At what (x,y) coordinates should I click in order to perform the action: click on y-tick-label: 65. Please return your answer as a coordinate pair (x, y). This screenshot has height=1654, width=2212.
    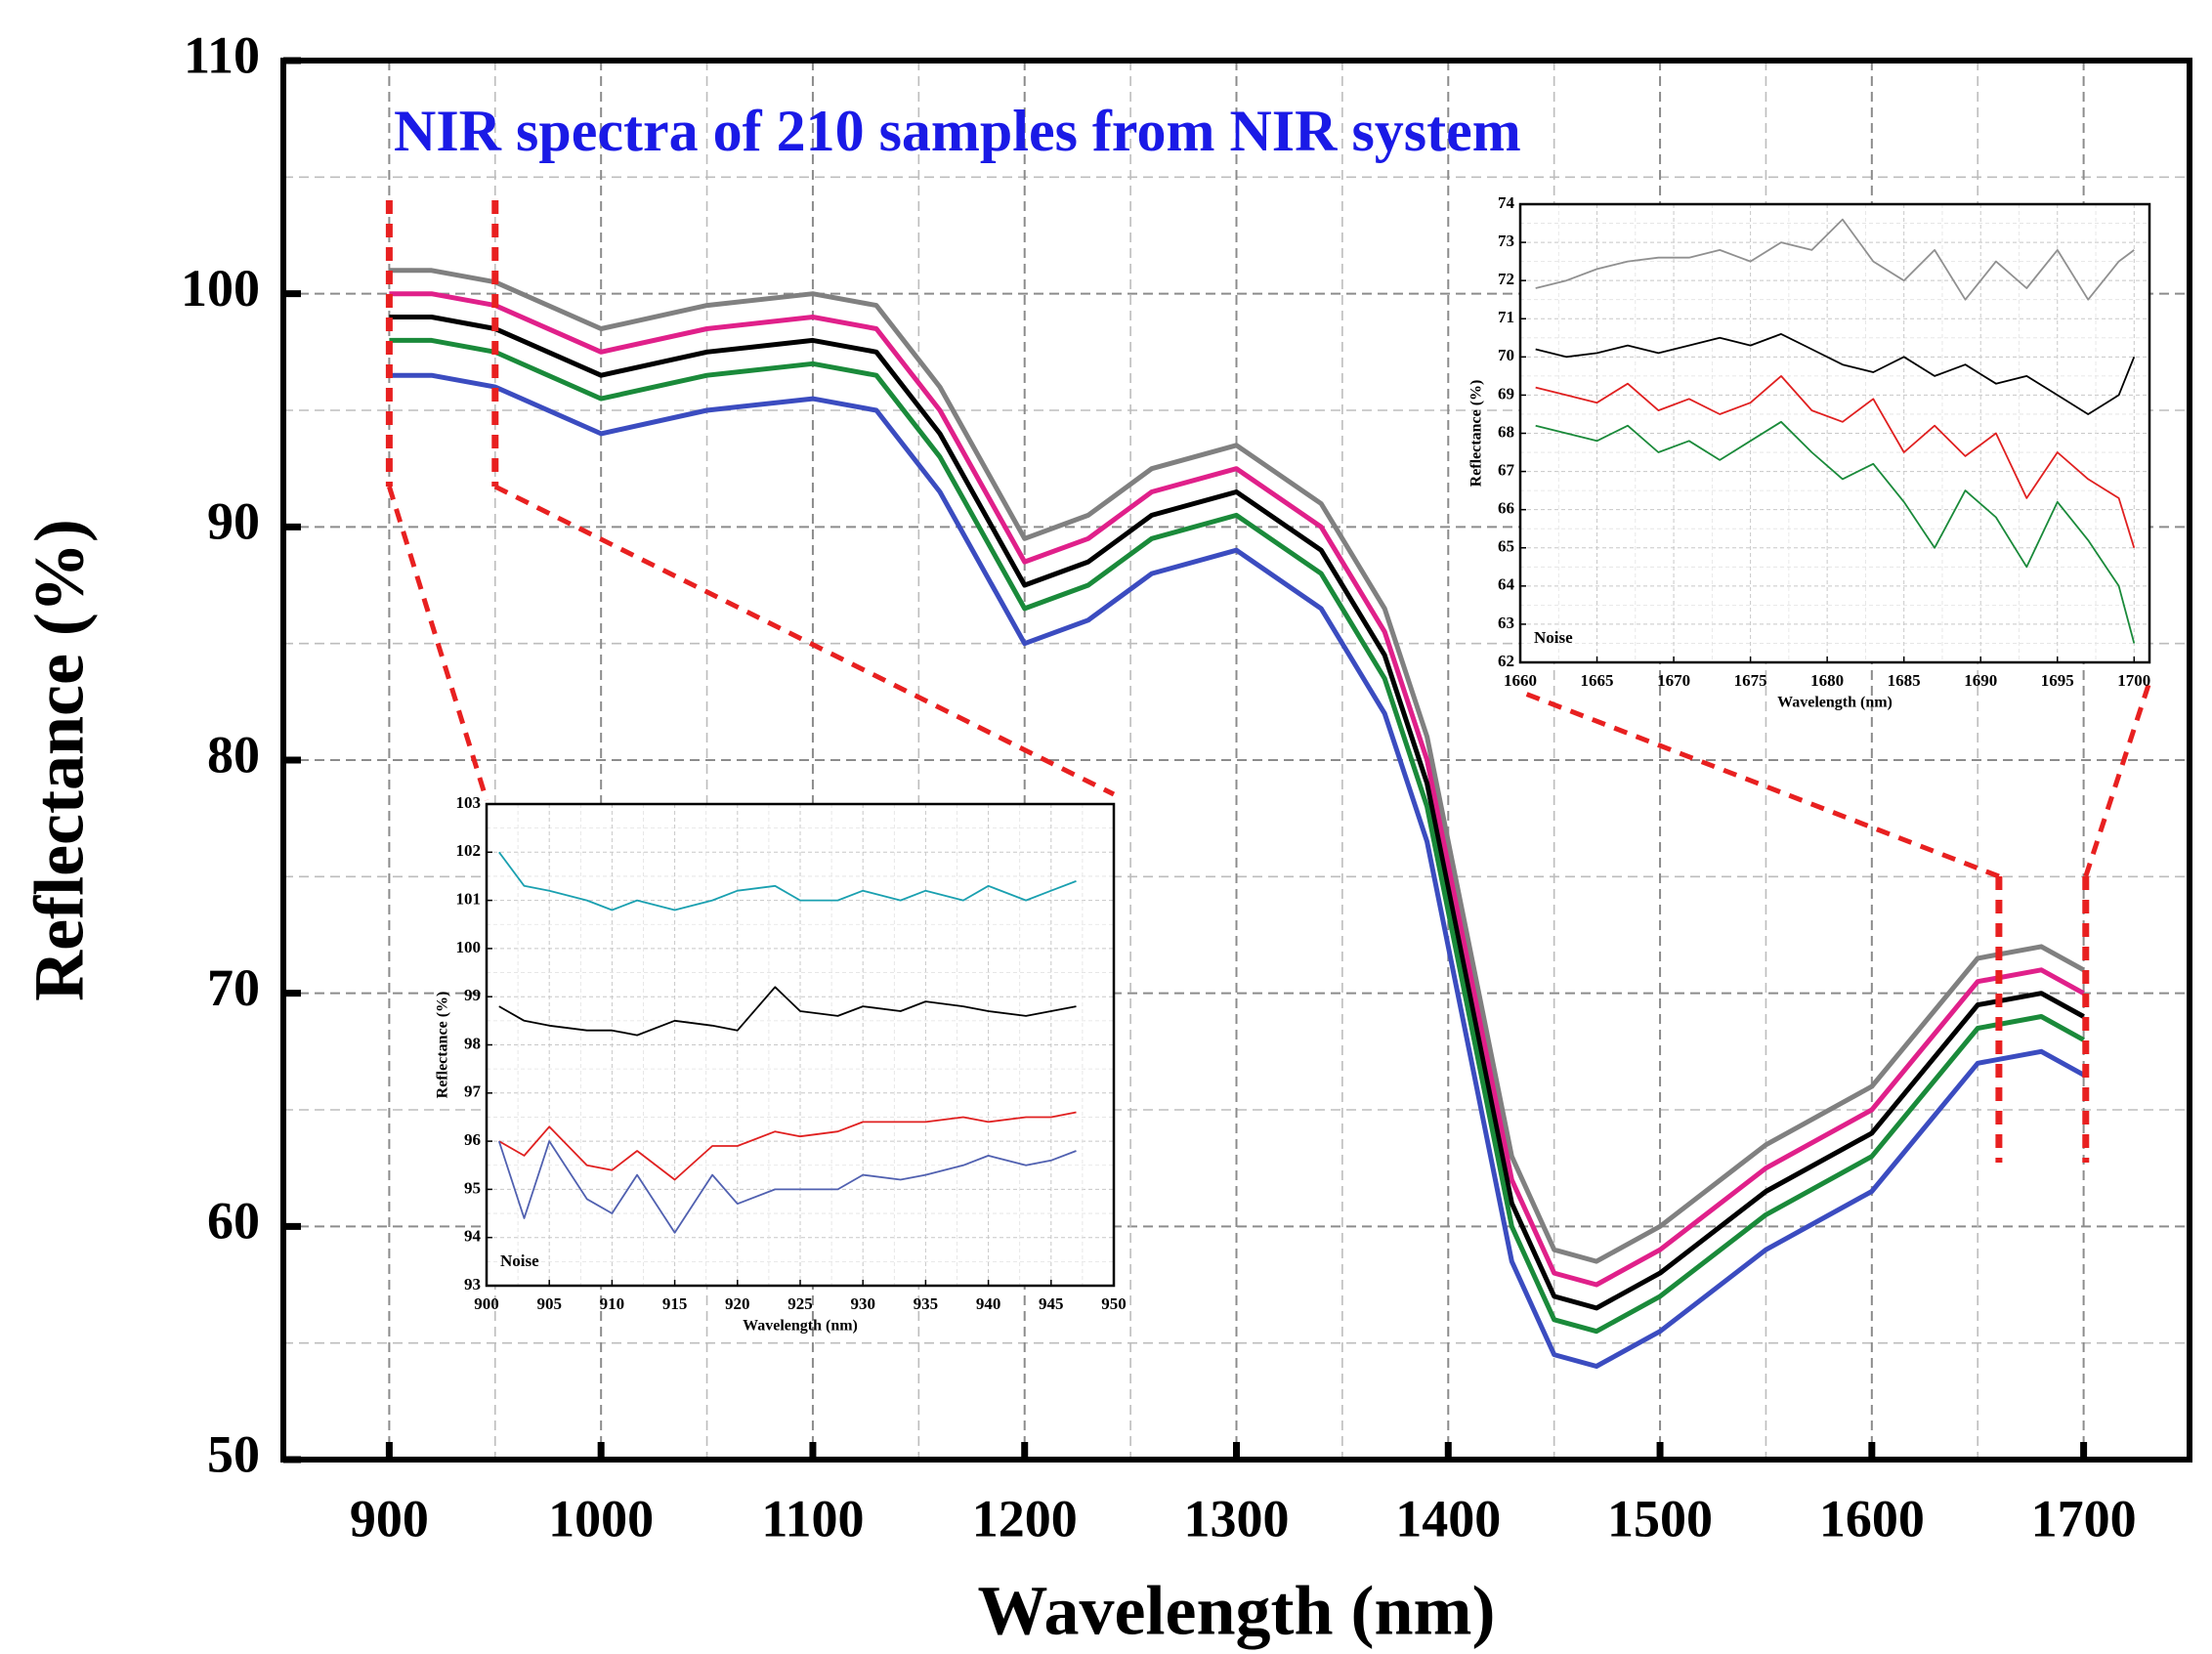
    Looking at the image, I should click on (1506, 546).